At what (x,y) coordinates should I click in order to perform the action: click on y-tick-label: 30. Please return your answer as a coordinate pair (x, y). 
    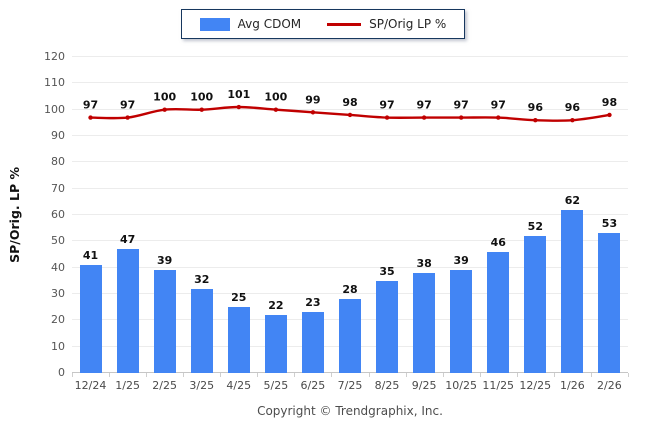
    Looking at the image, I should click on (58, 293).